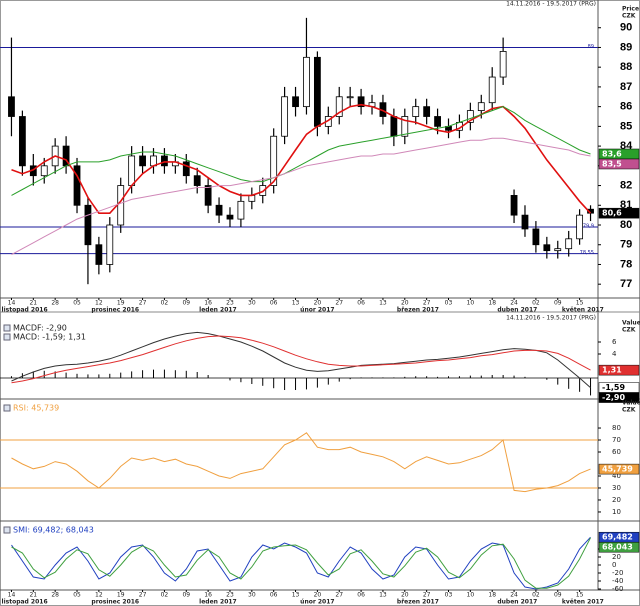 The height and width of the screenshot is (606, 640). Describe the element at coordinates (12, 303) in the screenshot. I see `x-tick-label: 14` at that location.